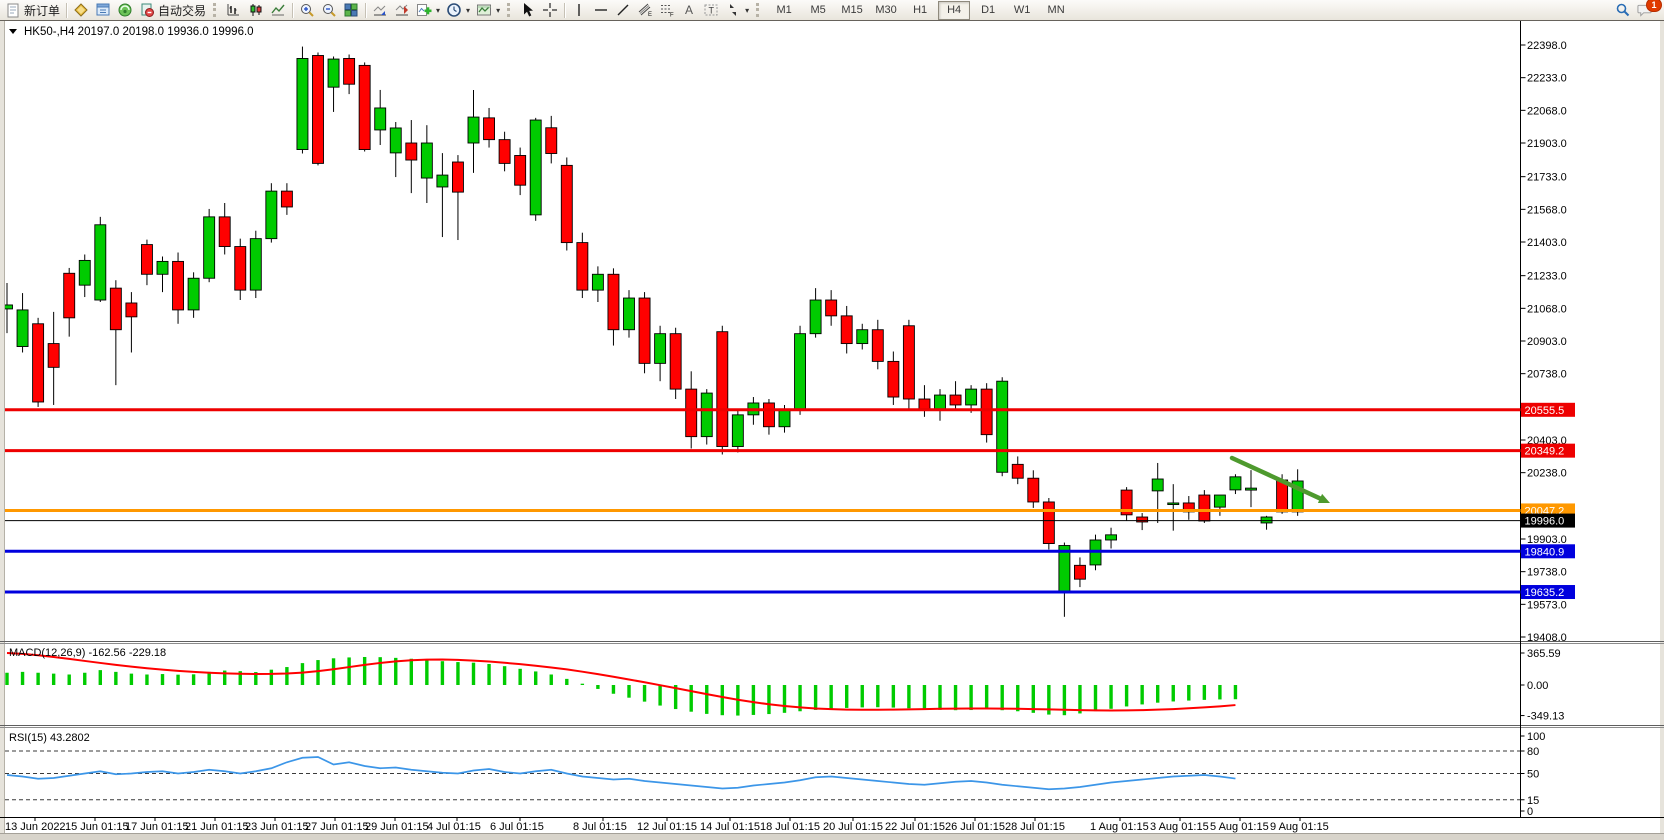 Image resolution: width=1664 pixels, height=840 pixels. I want to click on navigator-button, so click(125, 10).